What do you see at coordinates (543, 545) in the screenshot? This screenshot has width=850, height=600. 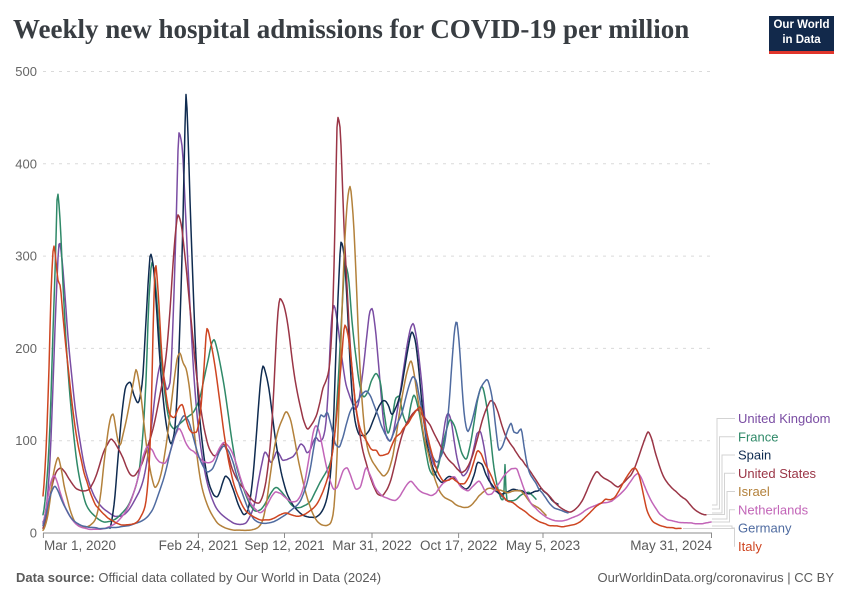 I see `svg-text: May 5, 2023` at bounding box center [543, 545].